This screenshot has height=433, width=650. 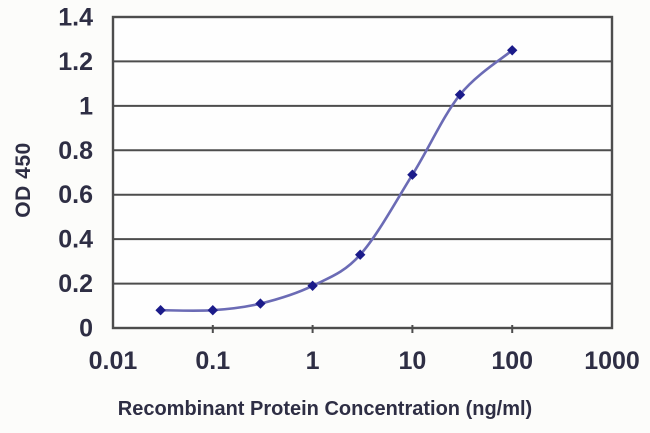 I want to click on x-tick-label: 10, so click(x=412, y=361).